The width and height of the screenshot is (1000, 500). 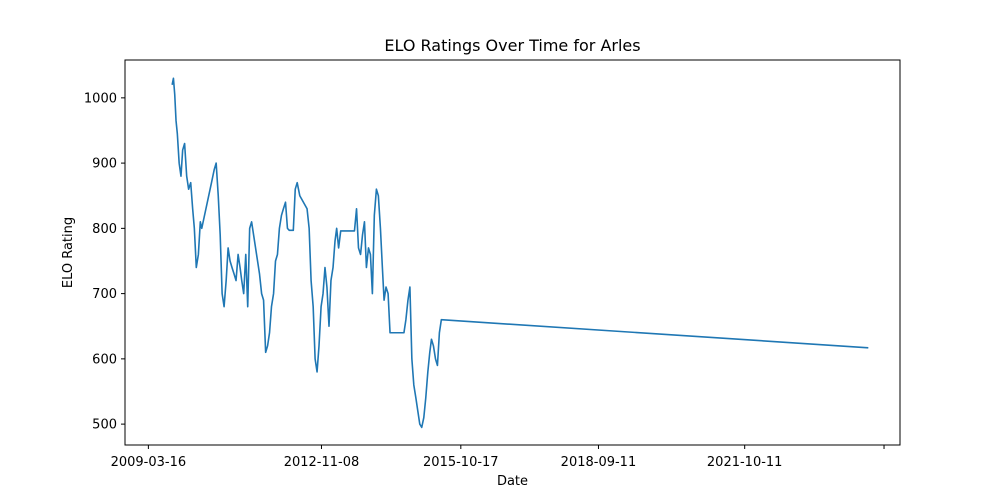 I want to click on x-tick-label: 2009-03-16, so click(x=149, y=462).